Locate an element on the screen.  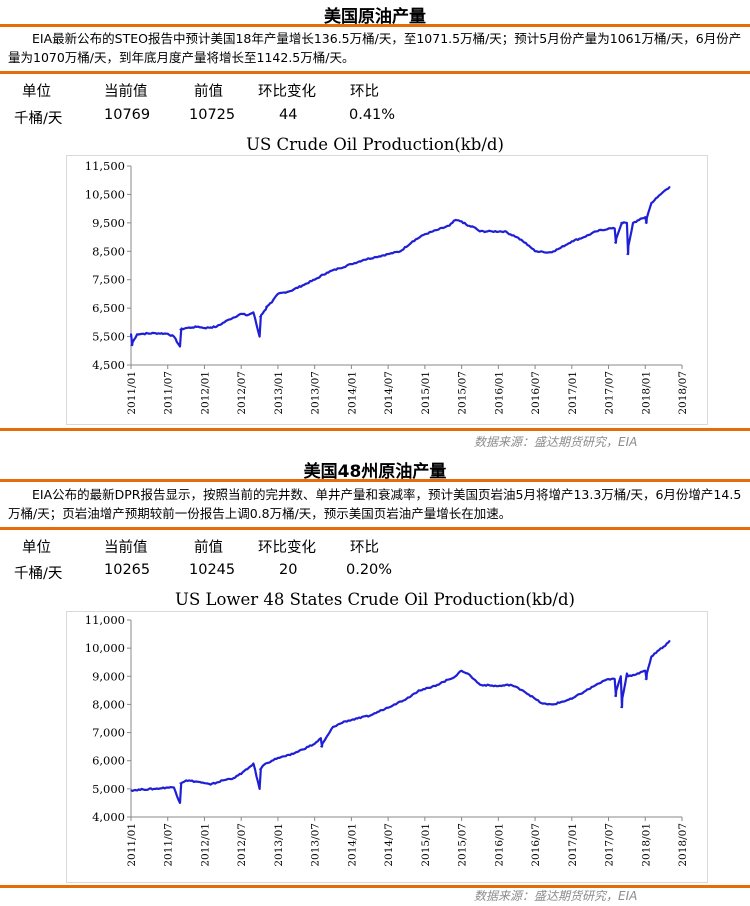
y-tick-label: 5,500 is located at coordinates (108, 337).